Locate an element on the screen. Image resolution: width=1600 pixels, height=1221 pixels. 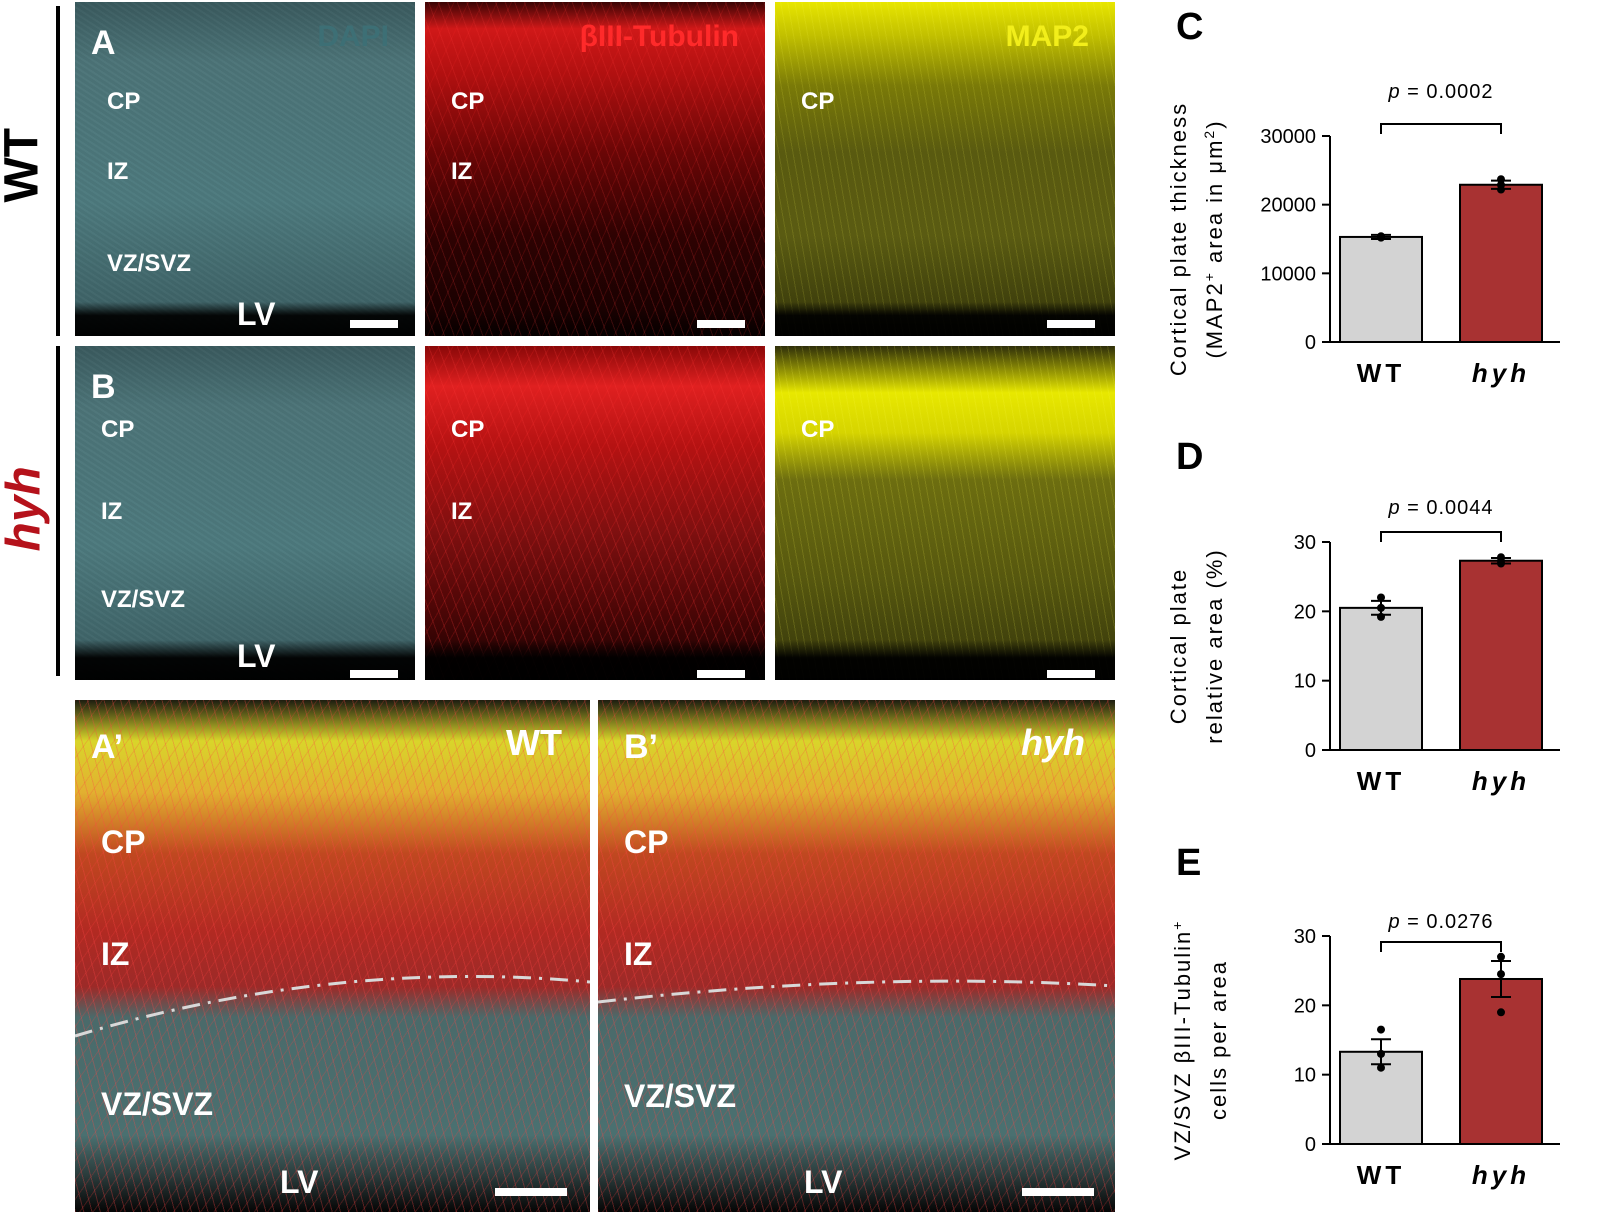
y-axis-label: Cortical plate relative area (%) is located at coordinates (1196, 645).